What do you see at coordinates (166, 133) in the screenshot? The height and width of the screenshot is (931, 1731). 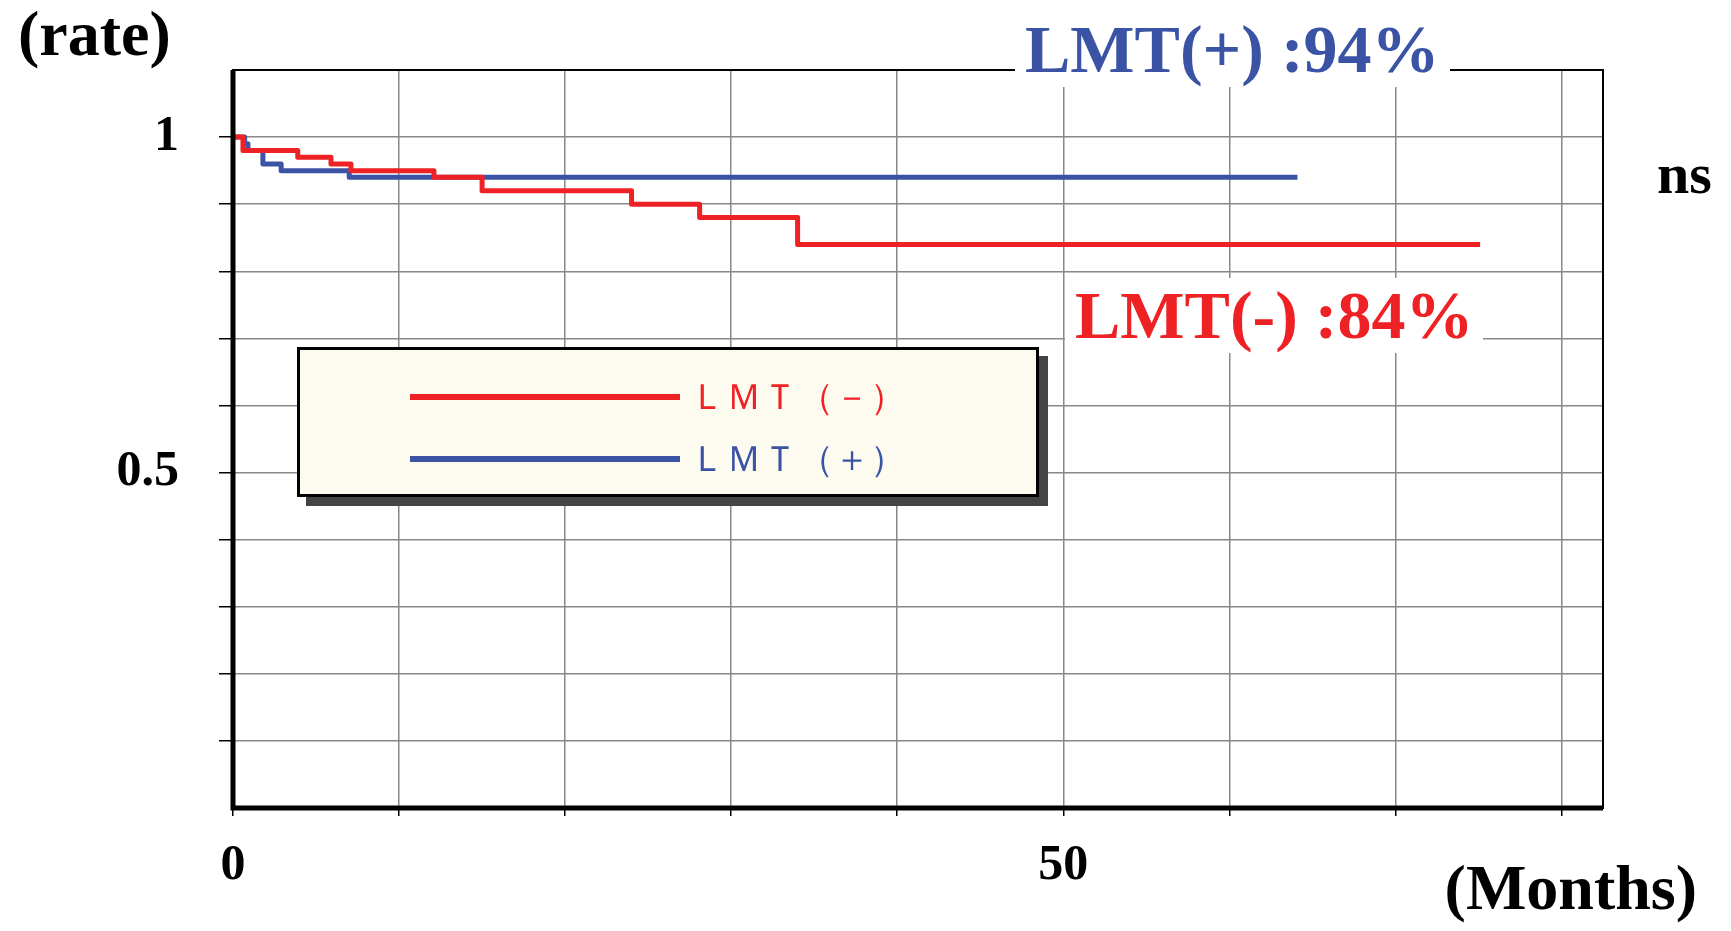 I see `y-tick-label: 1` at bounding box center [166, 133].